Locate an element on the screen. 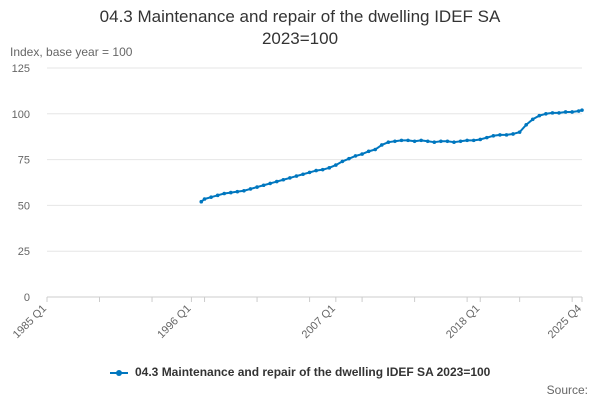 This screenshot has height=400, width=600. y-tick-label: 0 is located at coordinates (27, 298).